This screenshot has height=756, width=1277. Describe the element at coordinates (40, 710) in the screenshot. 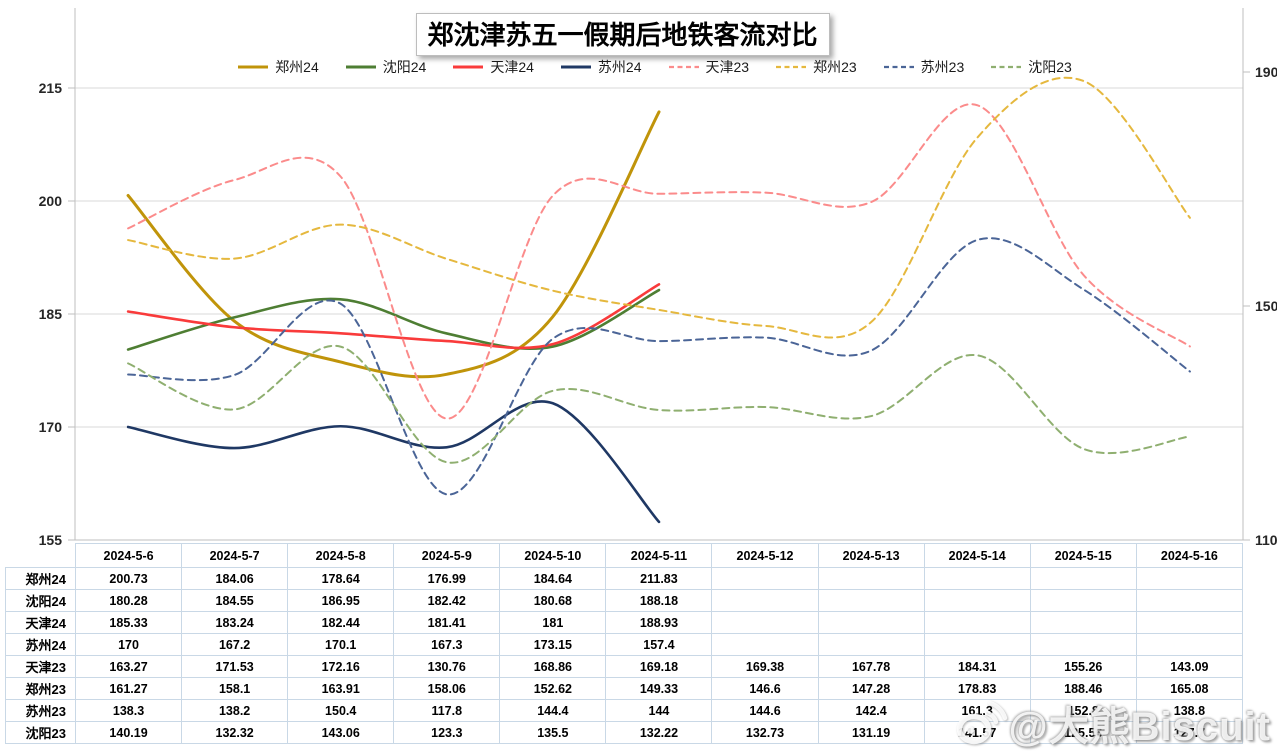

I see `row-label: 苏州23` at that location.